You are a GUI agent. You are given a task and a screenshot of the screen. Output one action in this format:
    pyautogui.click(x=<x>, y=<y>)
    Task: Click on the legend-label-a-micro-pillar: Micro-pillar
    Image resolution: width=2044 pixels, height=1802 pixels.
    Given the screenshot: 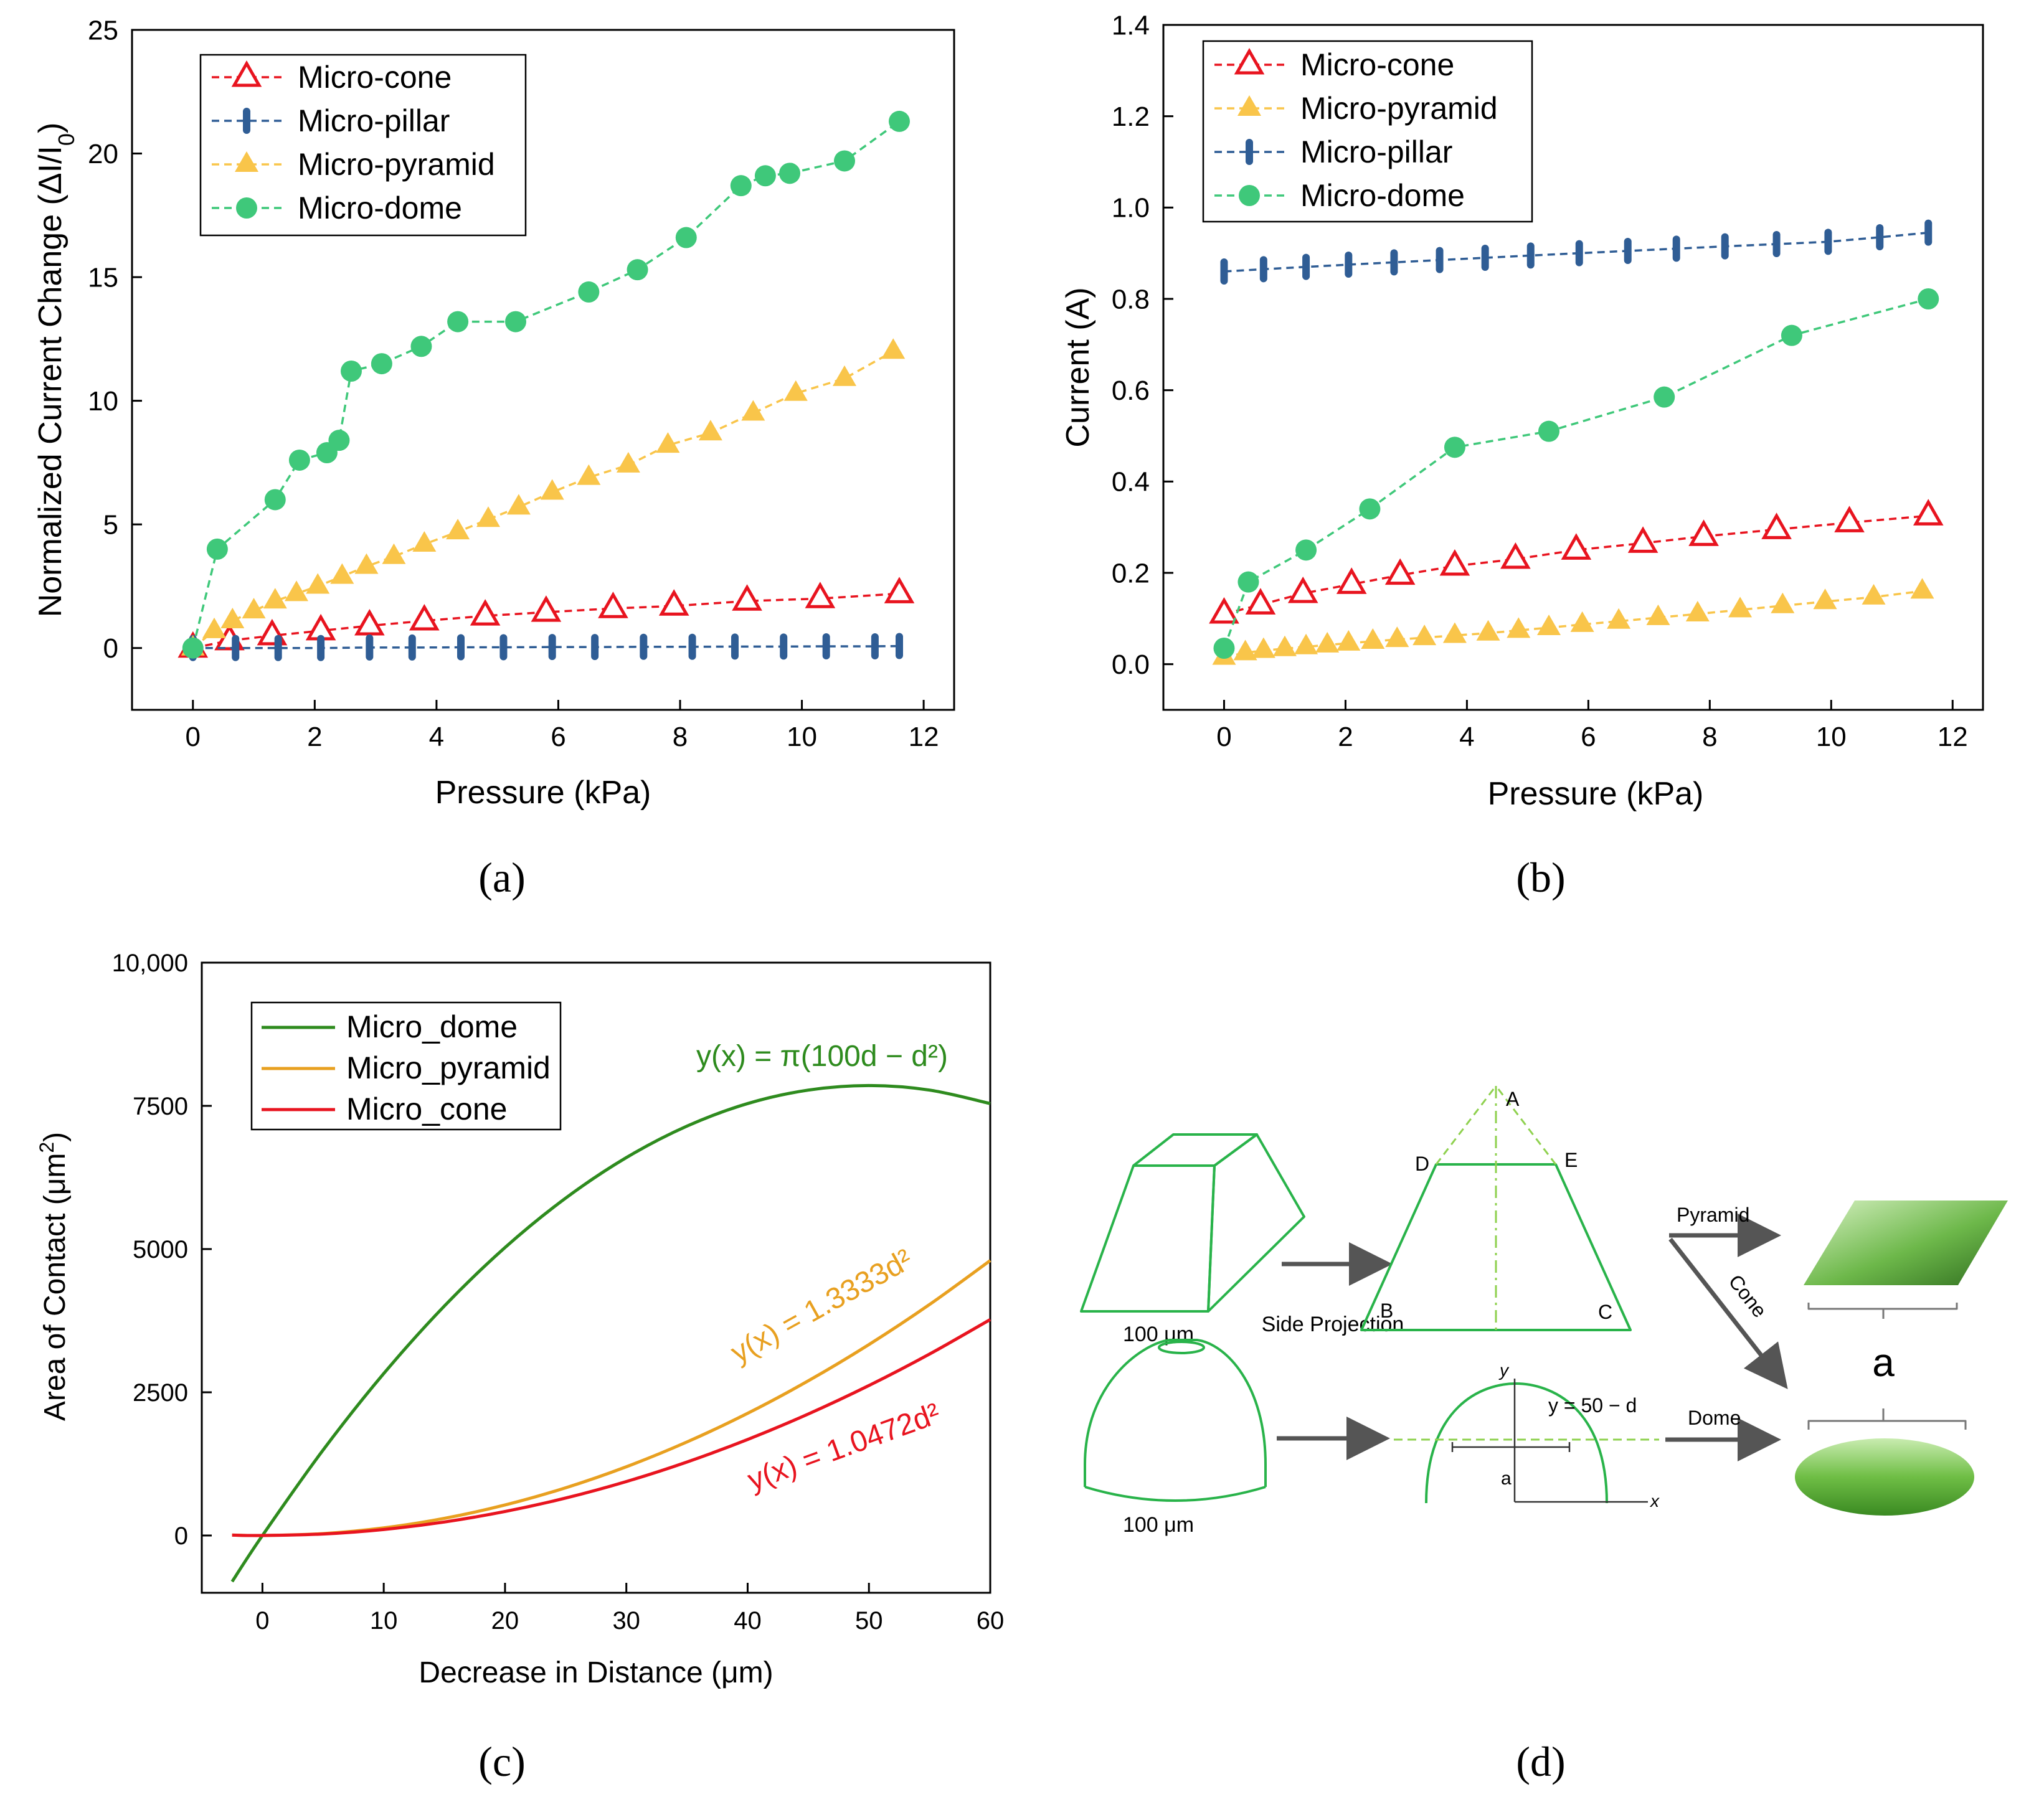 What is the action you would take?
    pyautogui.click(x=374, y=120)
    